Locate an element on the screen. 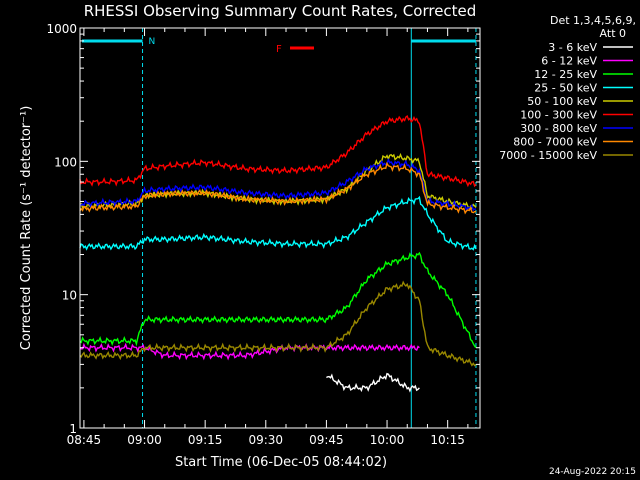 This screenshot has height=480, width=640. legend-header-attenuator: Att 0 is located at coordinates (613, 33).